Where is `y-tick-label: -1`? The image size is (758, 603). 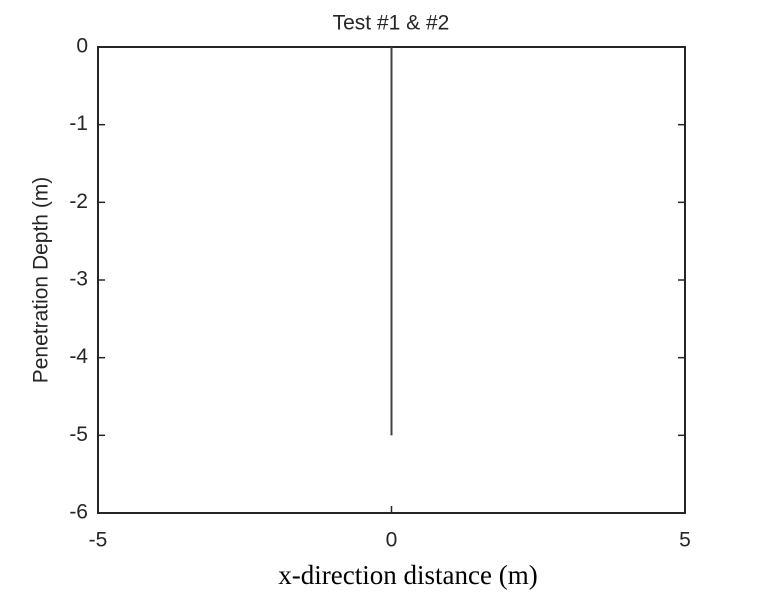 y-tick-label: -1 is located at coordinates (78, 123).